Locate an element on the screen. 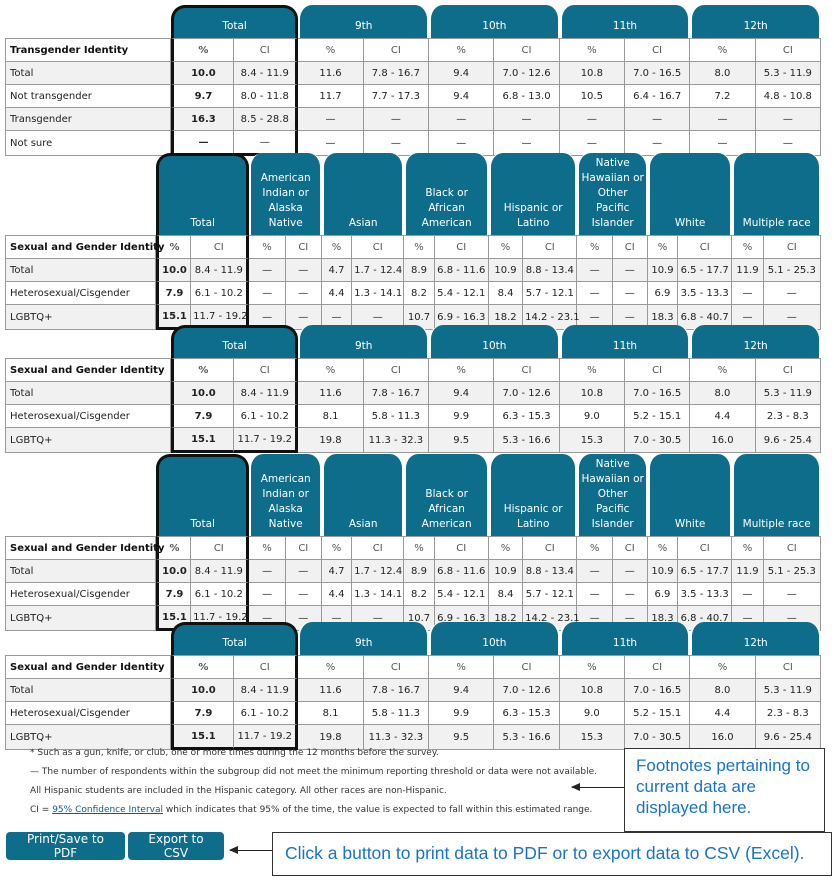  print-pdf-button: Print/Save to PDF is located at coordinates (65, 846).